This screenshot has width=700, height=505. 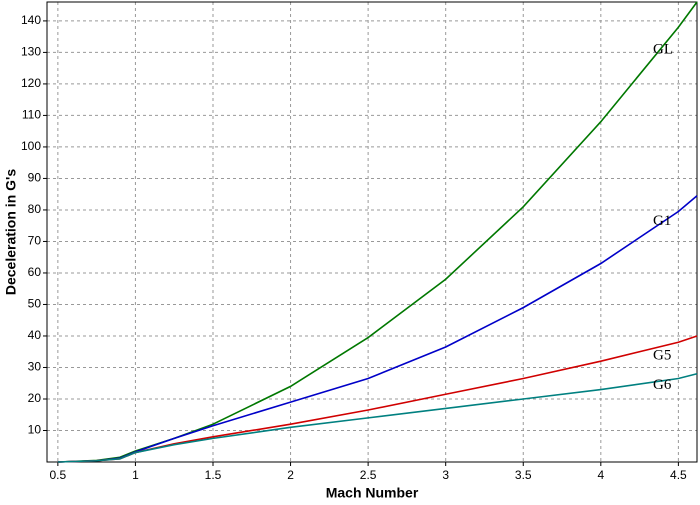 I want to click on x-tick-label: 4.5, so click(x=678, y=475).